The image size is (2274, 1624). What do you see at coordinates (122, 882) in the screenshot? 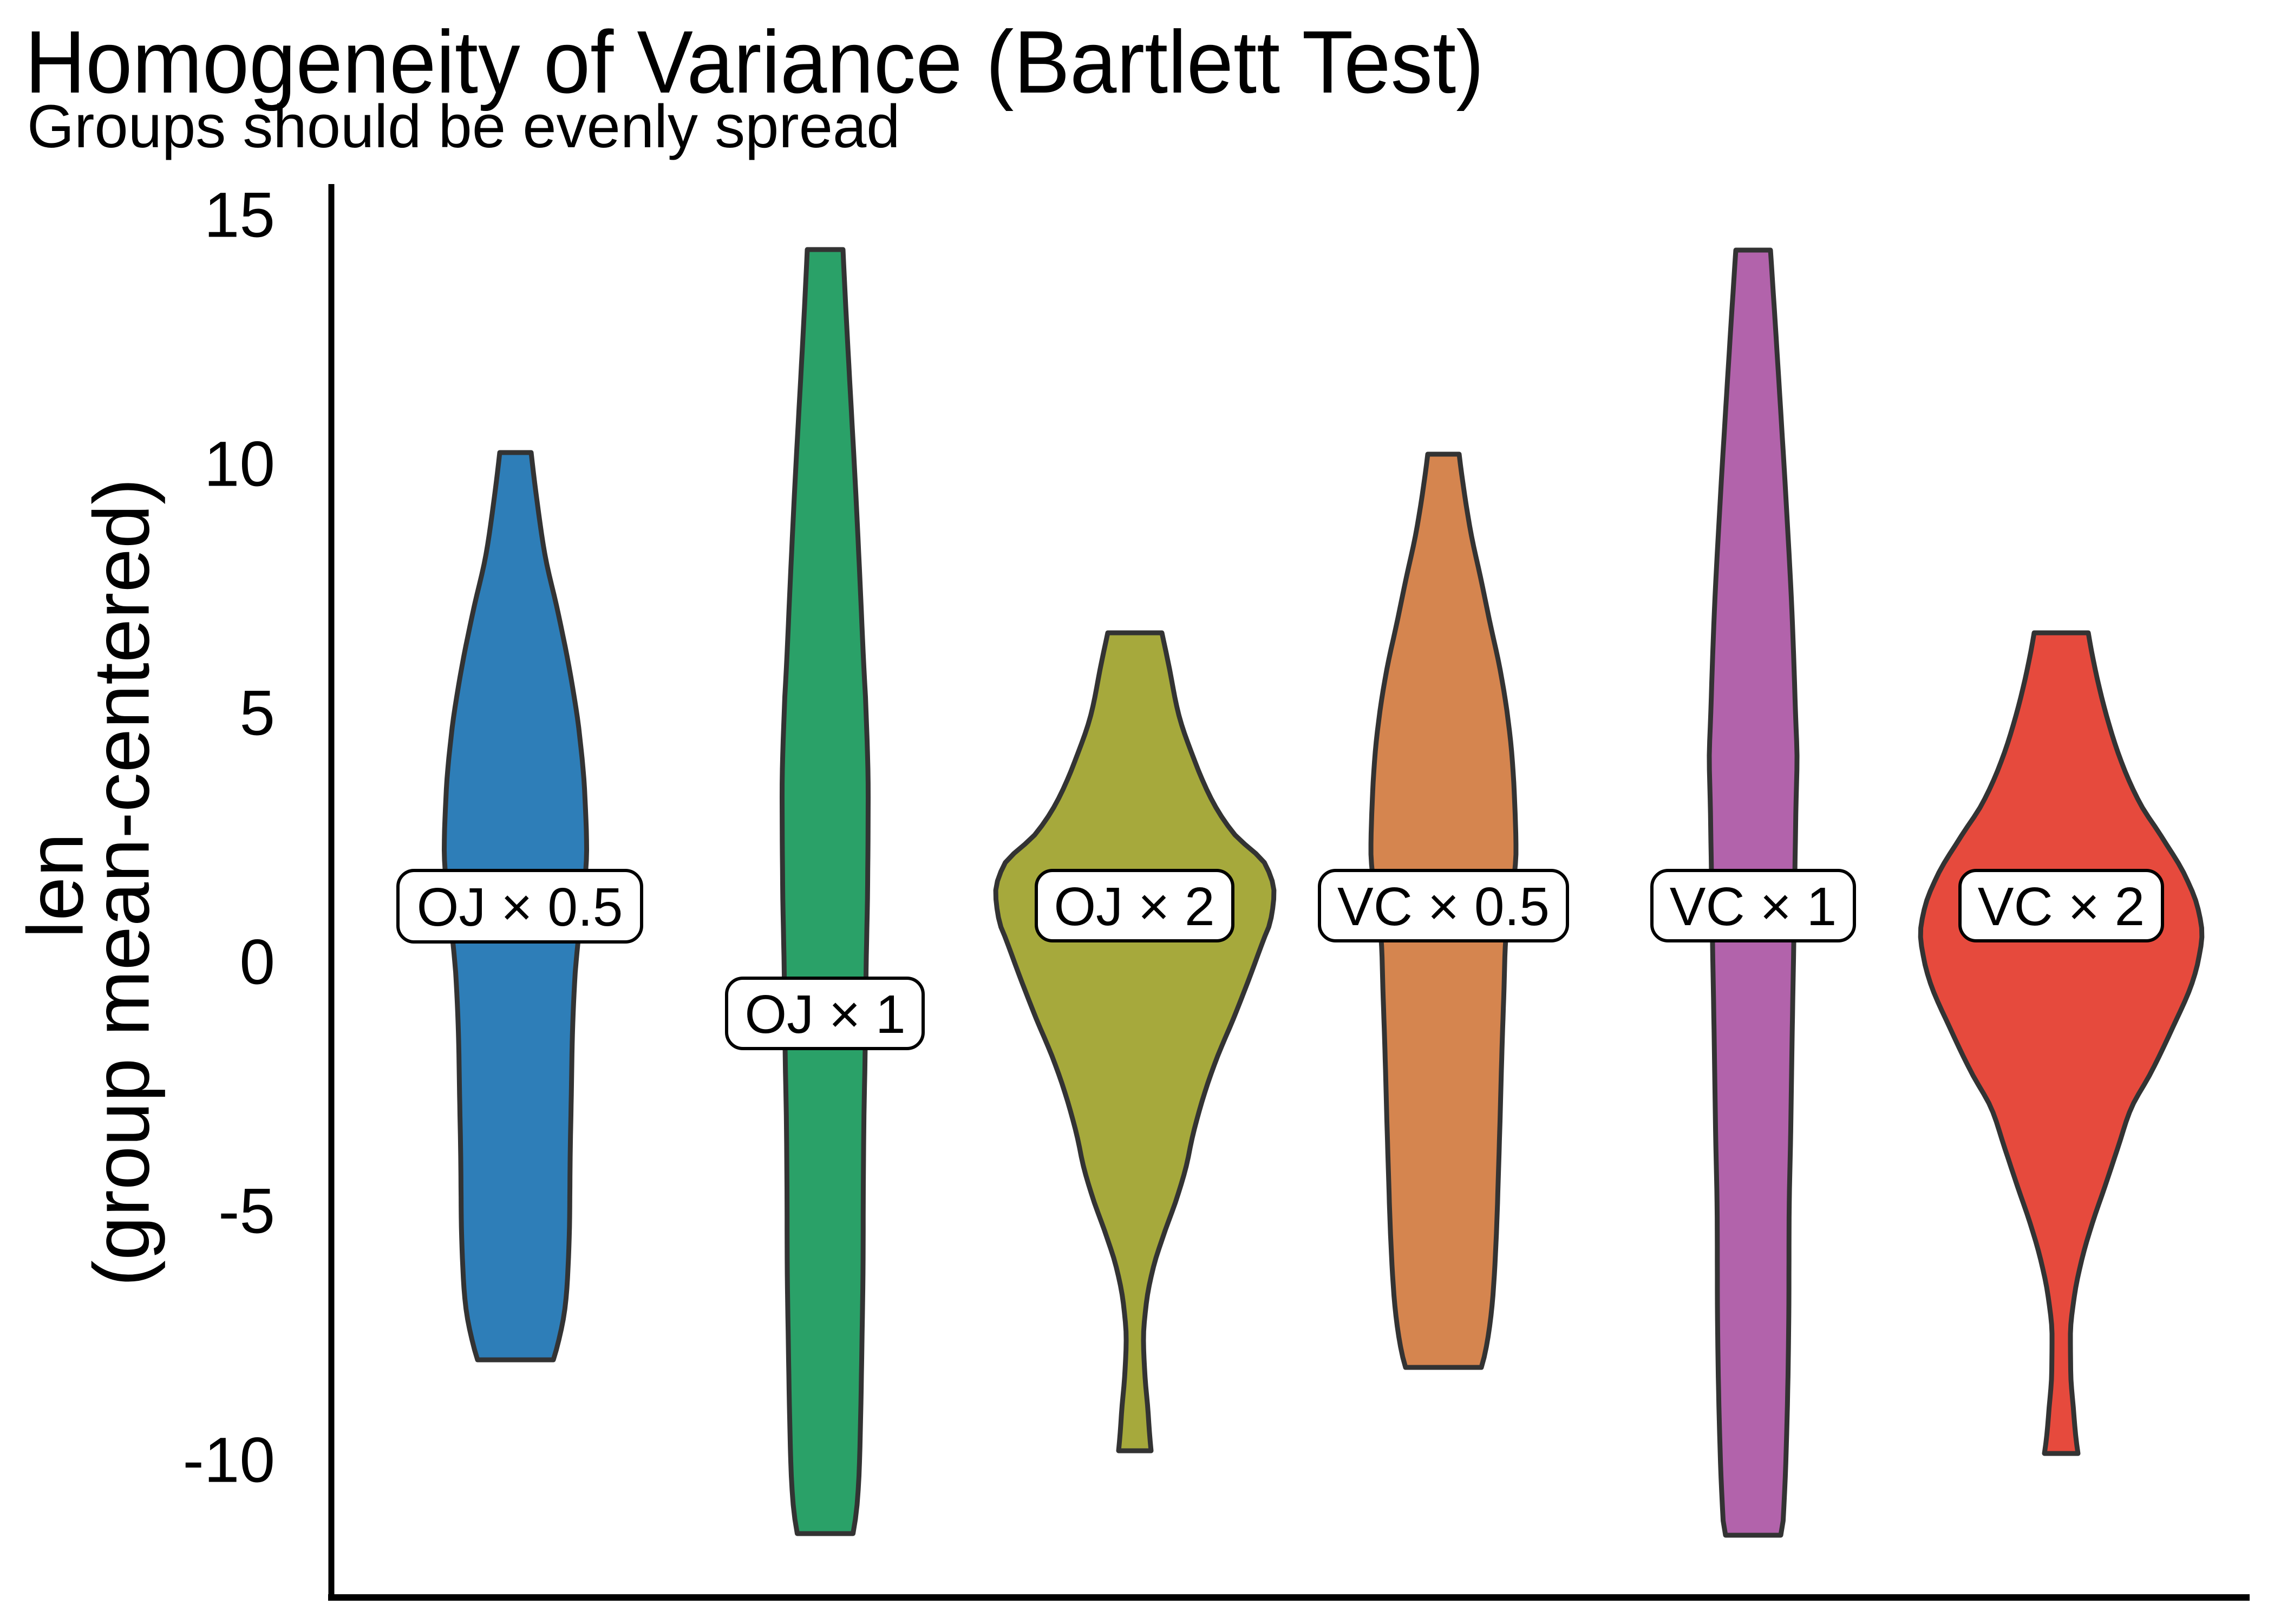
I see `svg-text: (group mean-centered)` at bounding box center [122, 882].